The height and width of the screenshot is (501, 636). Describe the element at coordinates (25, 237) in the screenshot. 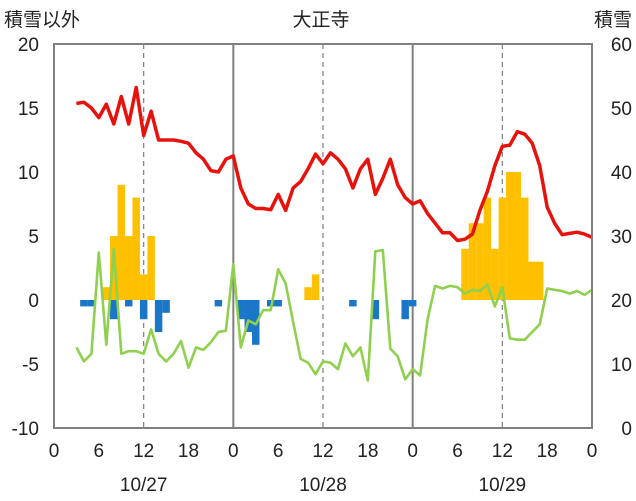

I see `left-axis-ticks: -10 -5 0 5 10 15 20` at that location.